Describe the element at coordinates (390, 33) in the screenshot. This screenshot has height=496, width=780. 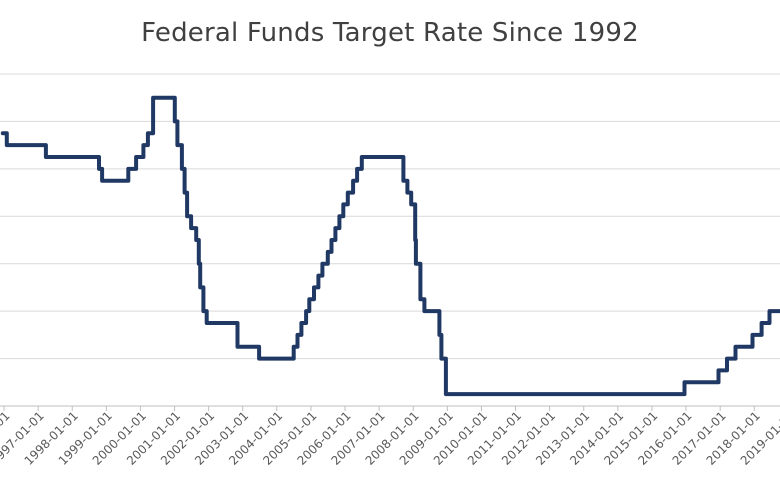
I see `chart-title: Federal Funds Target Rate Since 1992` at that location.